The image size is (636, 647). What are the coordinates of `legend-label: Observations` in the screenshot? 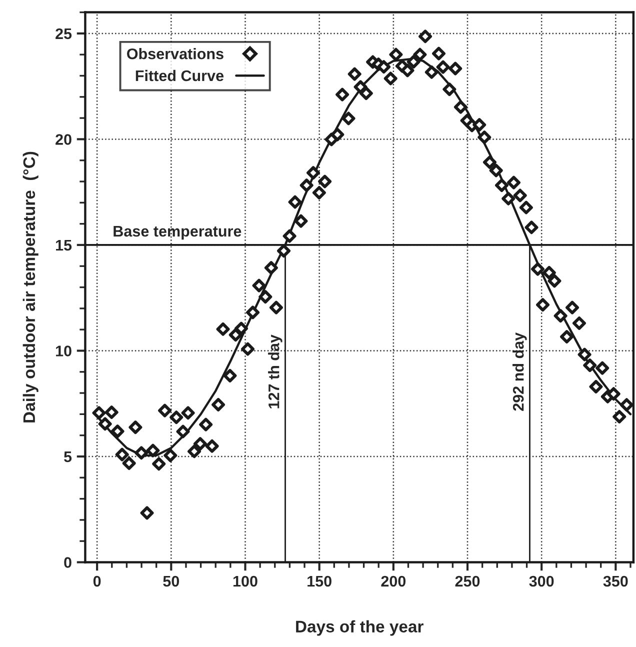 It's located at (175, 54).